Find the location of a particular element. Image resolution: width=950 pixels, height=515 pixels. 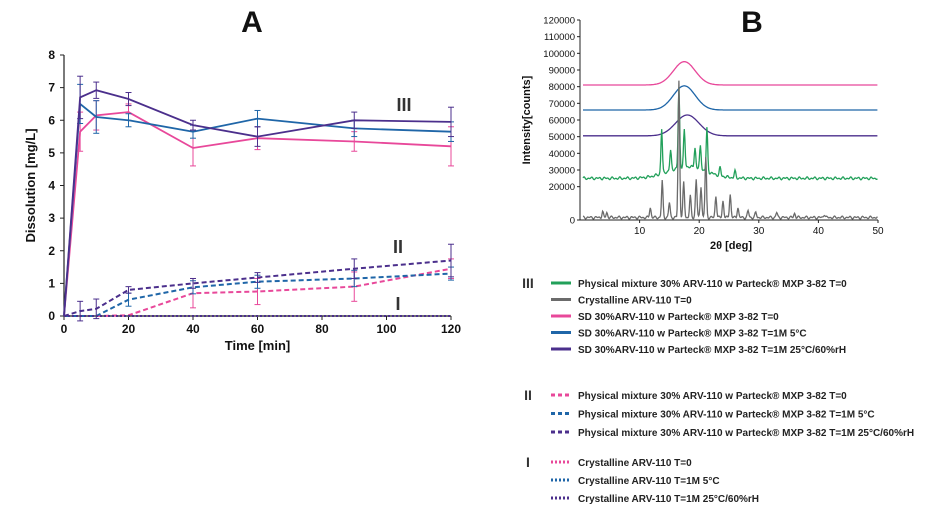

y-tick-label: 110000 is located at coordinates (559, 37).